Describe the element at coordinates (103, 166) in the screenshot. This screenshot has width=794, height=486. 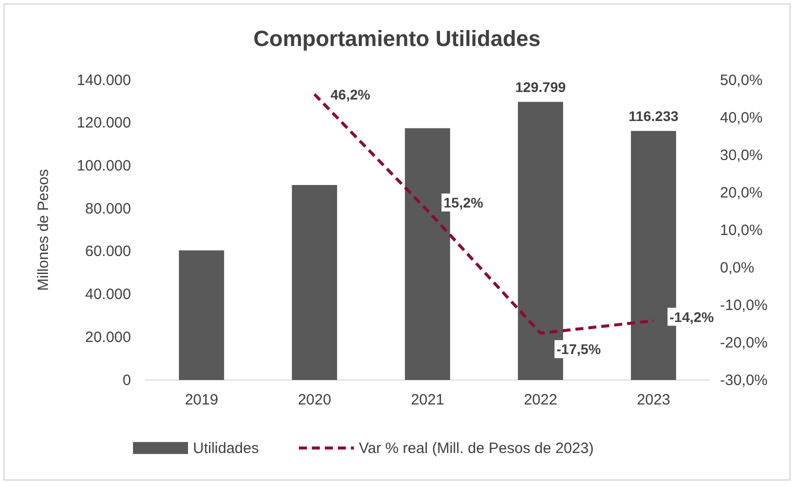
I see `y-tick-label: 100.000` at that location.